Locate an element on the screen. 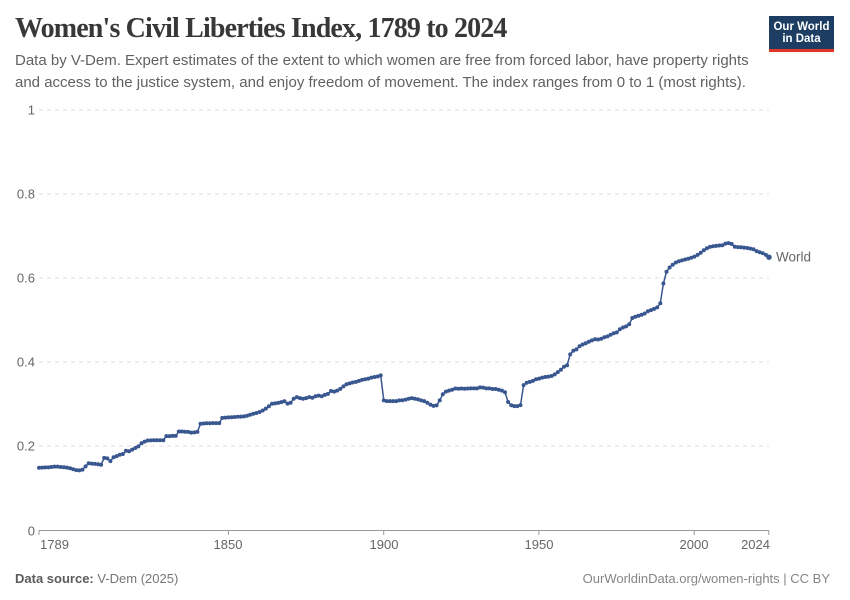 Image resolution: width=850 pixels, height=600 pixels. svg-text: 2024 is located at coordinates (755, 544).